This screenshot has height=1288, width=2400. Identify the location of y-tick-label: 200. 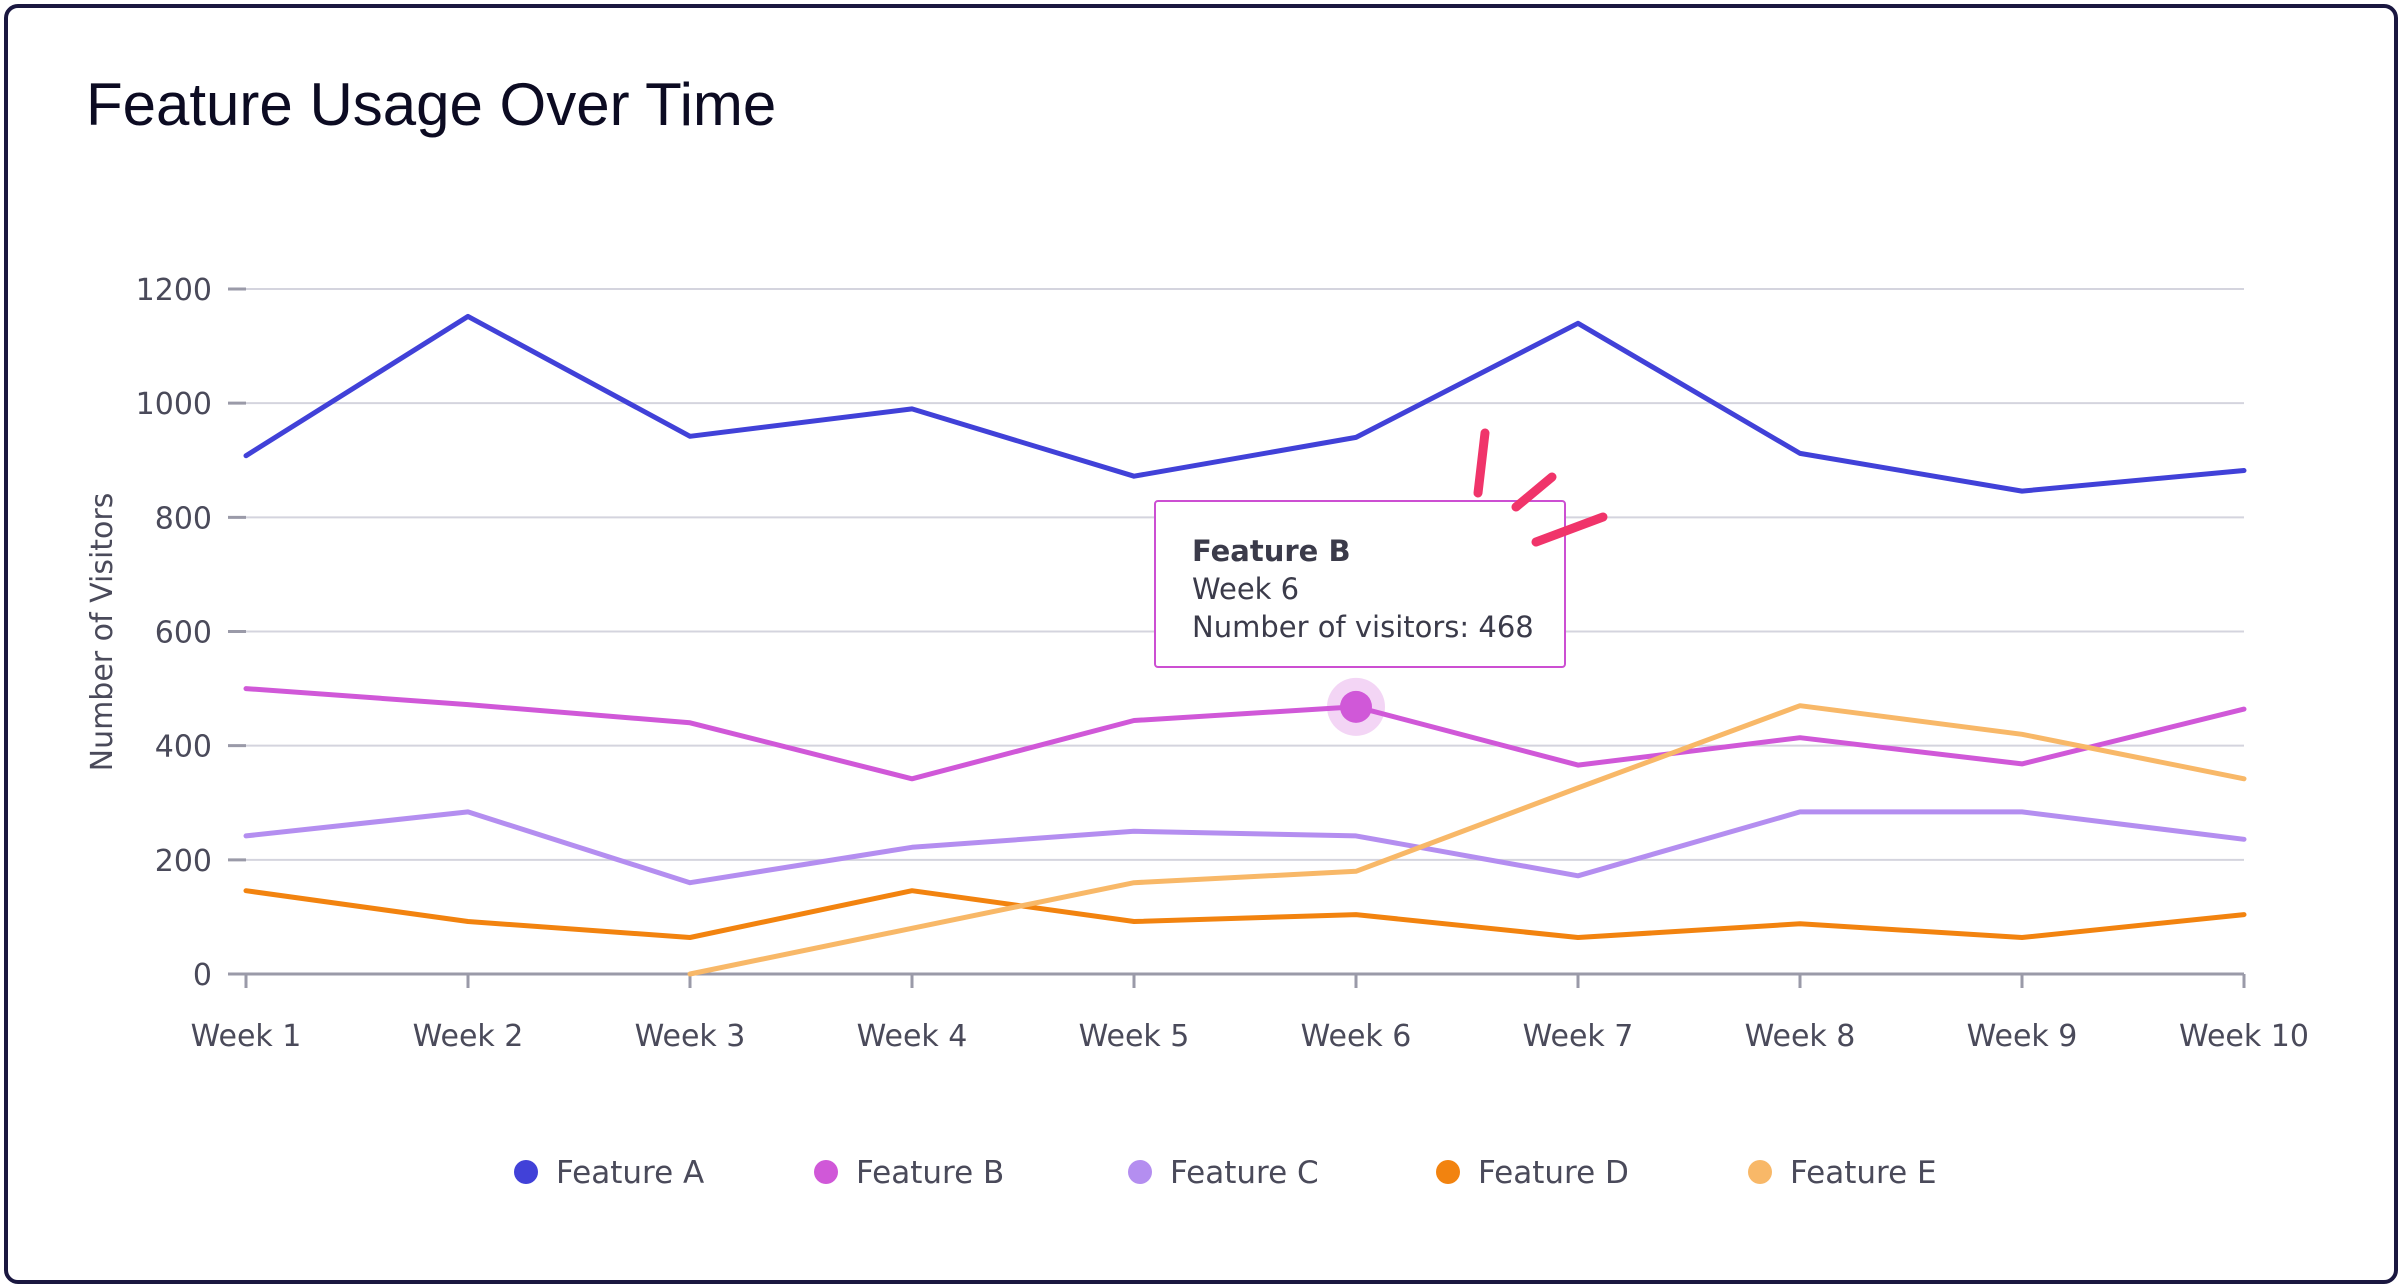
(183, 861).